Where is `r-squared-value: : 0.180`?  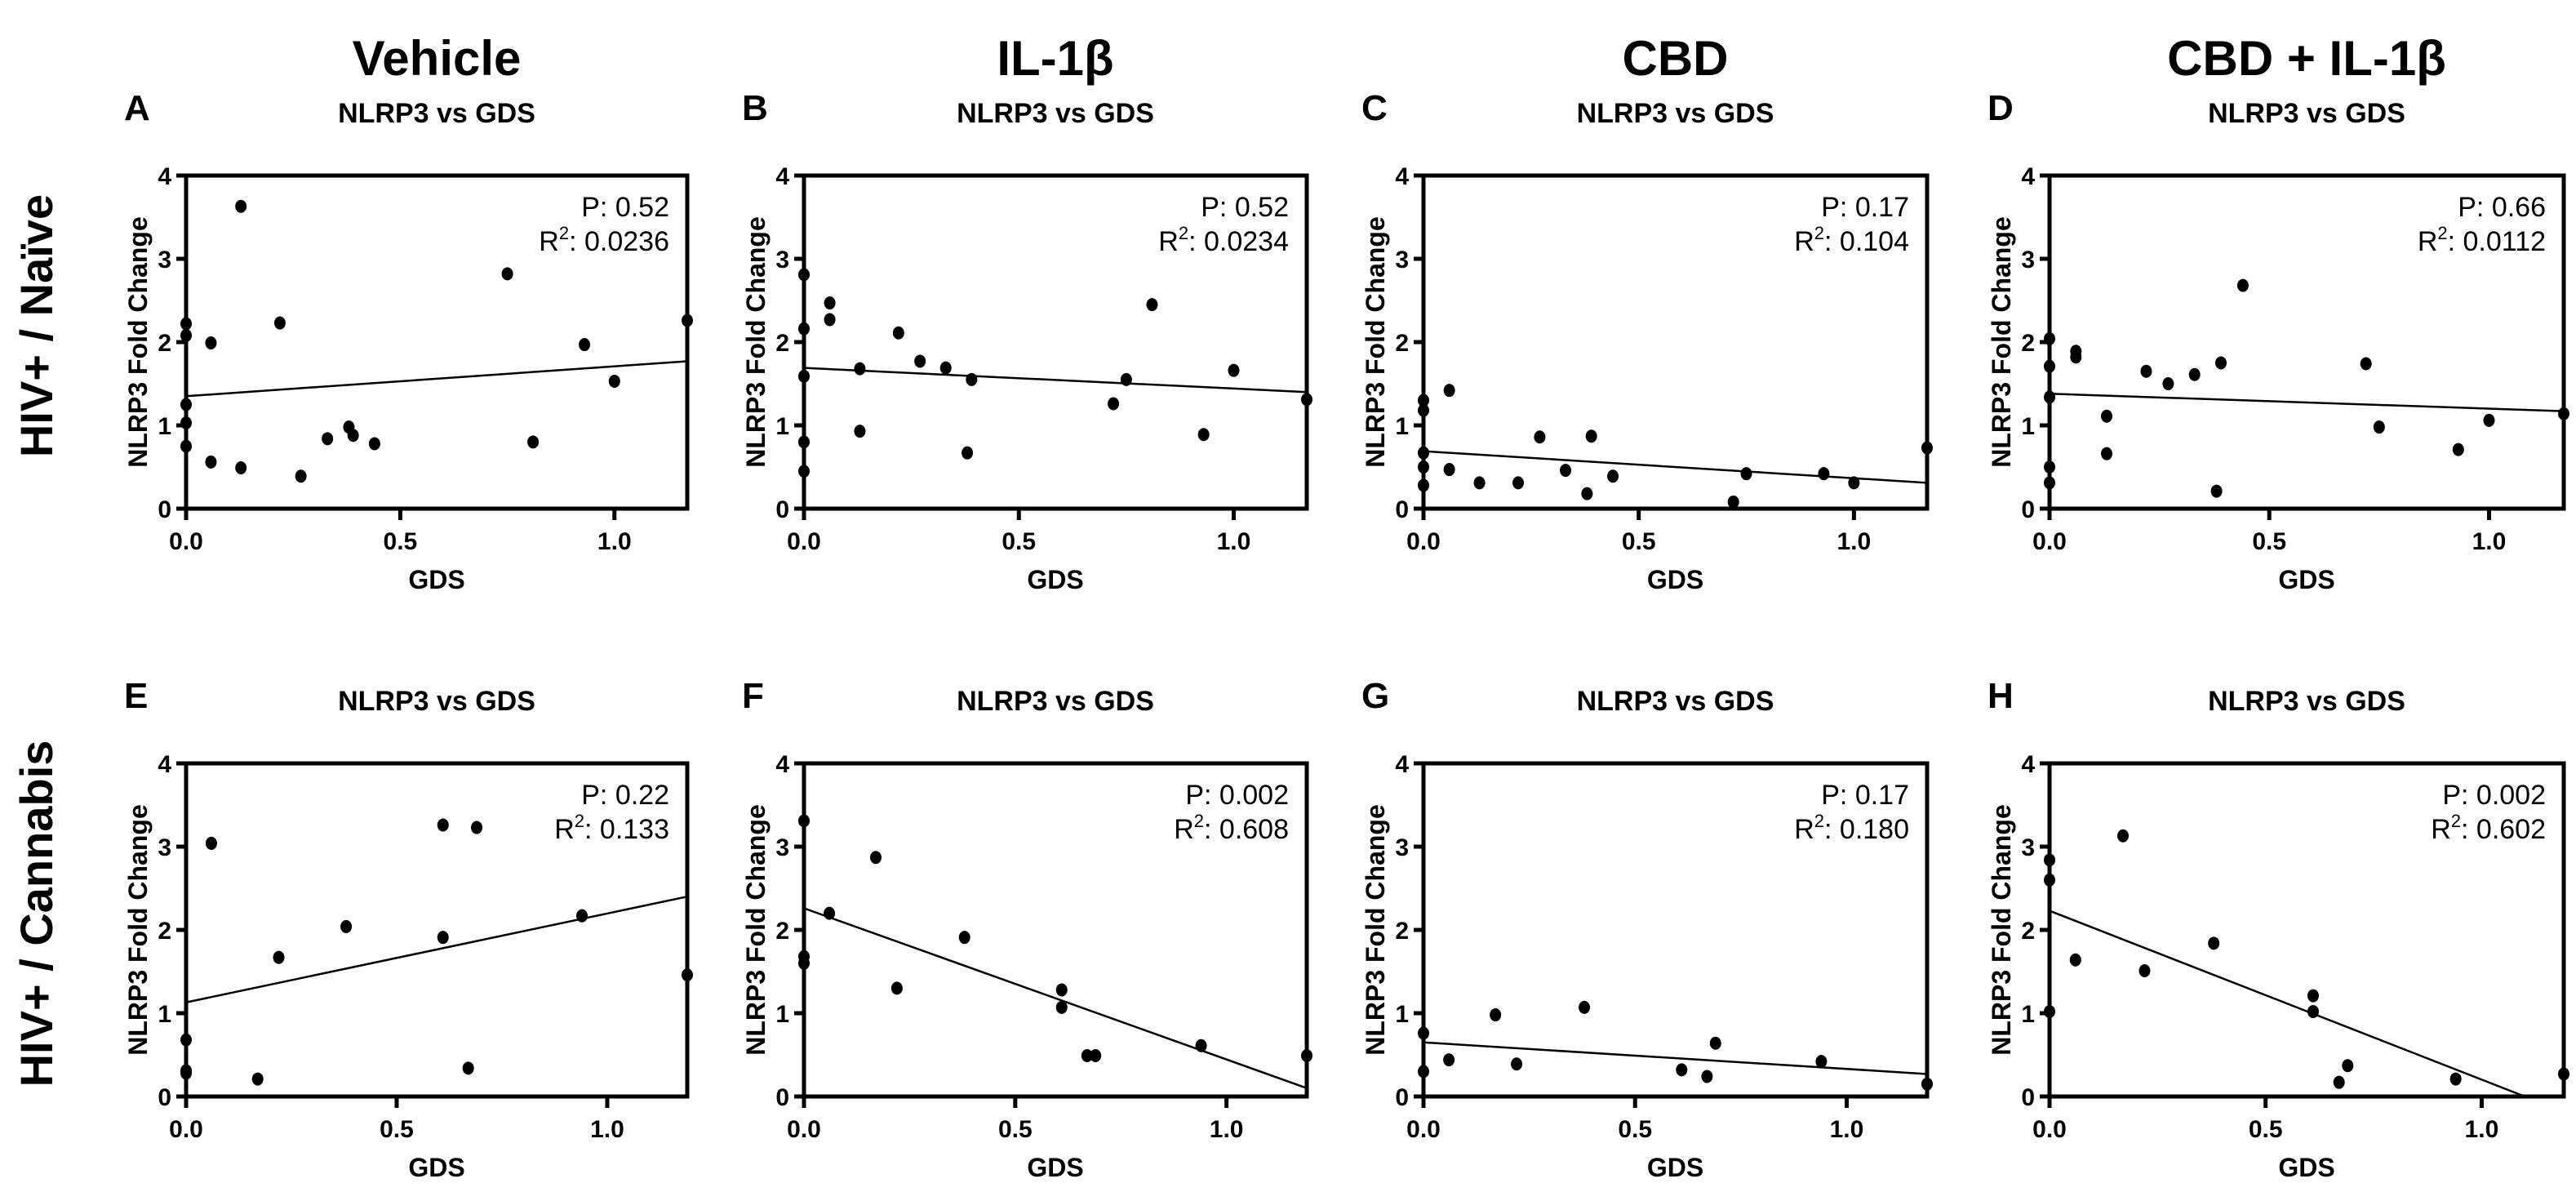
r-squared-value: : 0.180 is located at coordinates (1866, 829).